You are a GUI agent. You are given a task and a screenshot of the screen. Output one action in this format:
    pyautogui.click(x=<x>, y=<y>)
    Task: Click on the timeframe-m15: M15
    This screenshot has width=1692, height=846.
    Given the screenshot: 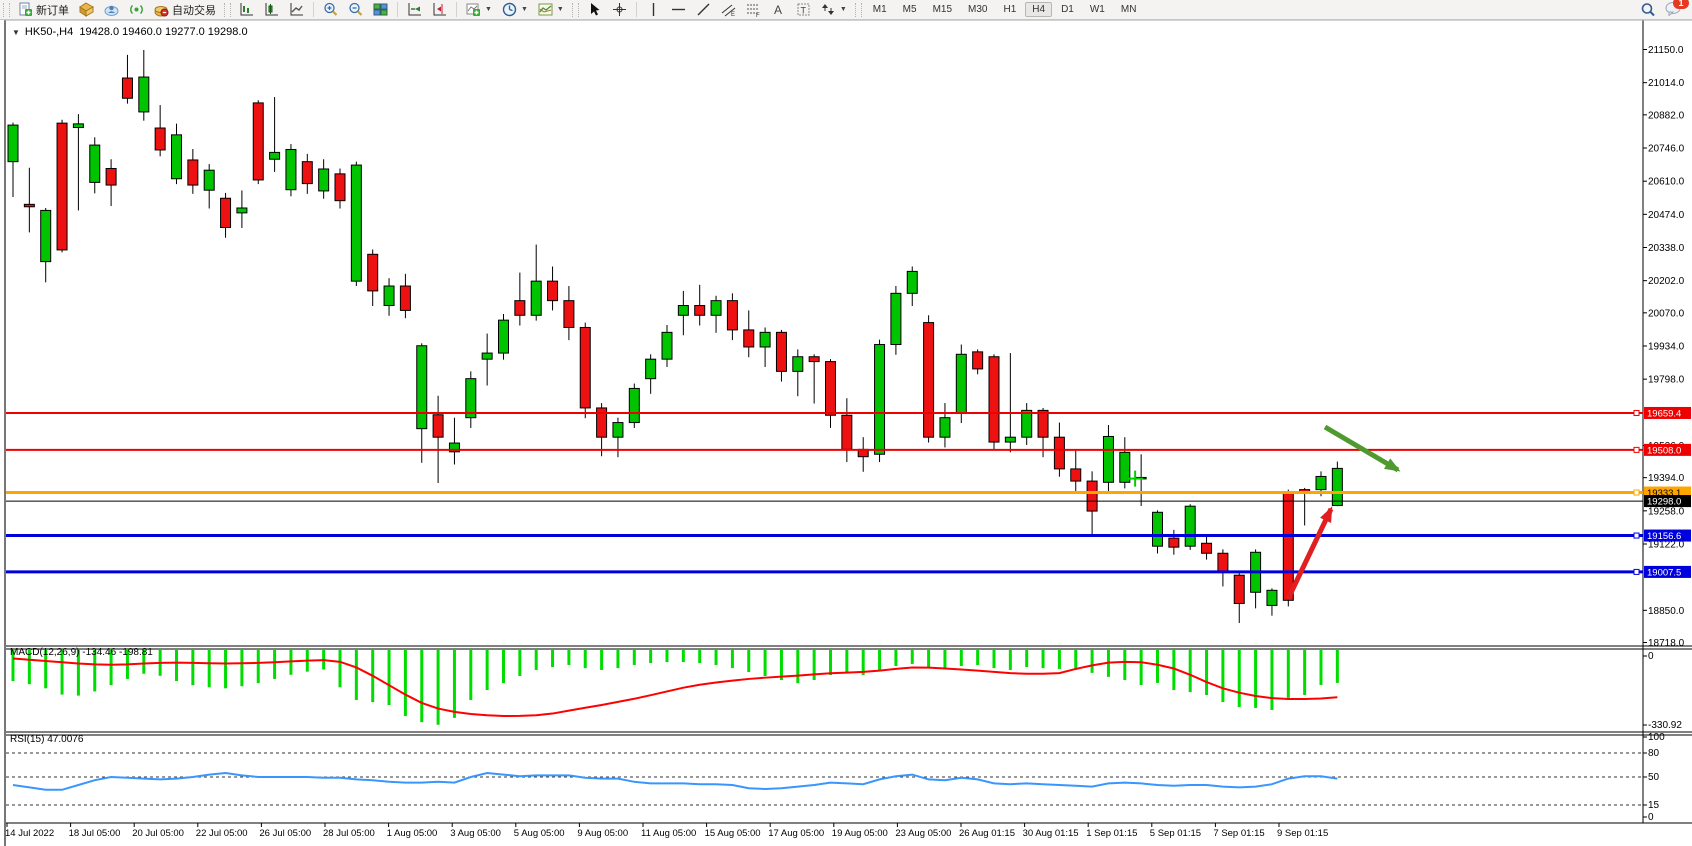 What is the action you would take?
    pyautogui.click(x=942, y=9)
    